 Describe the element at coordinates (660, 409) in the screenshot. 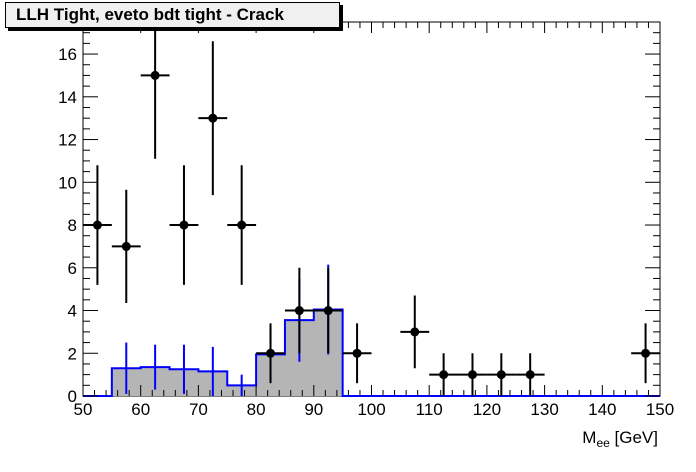

I see `x-tick-label: 150` at that location.